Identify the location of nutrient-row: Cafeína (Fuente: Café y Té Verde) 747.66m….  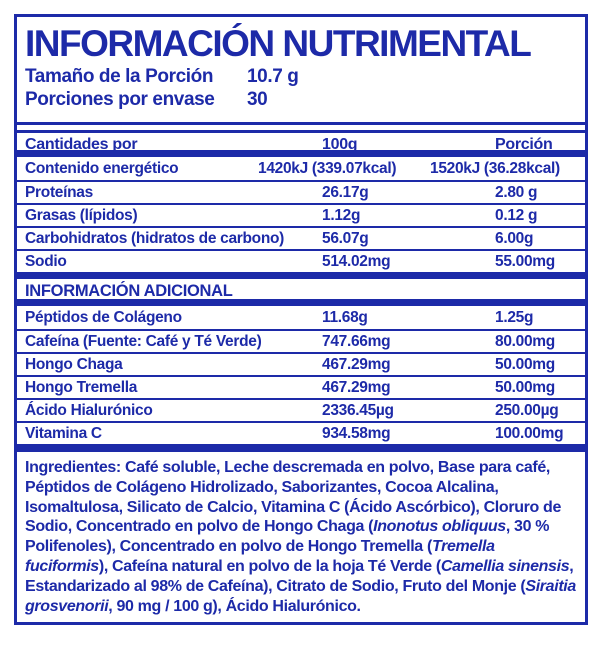
(301, 340).